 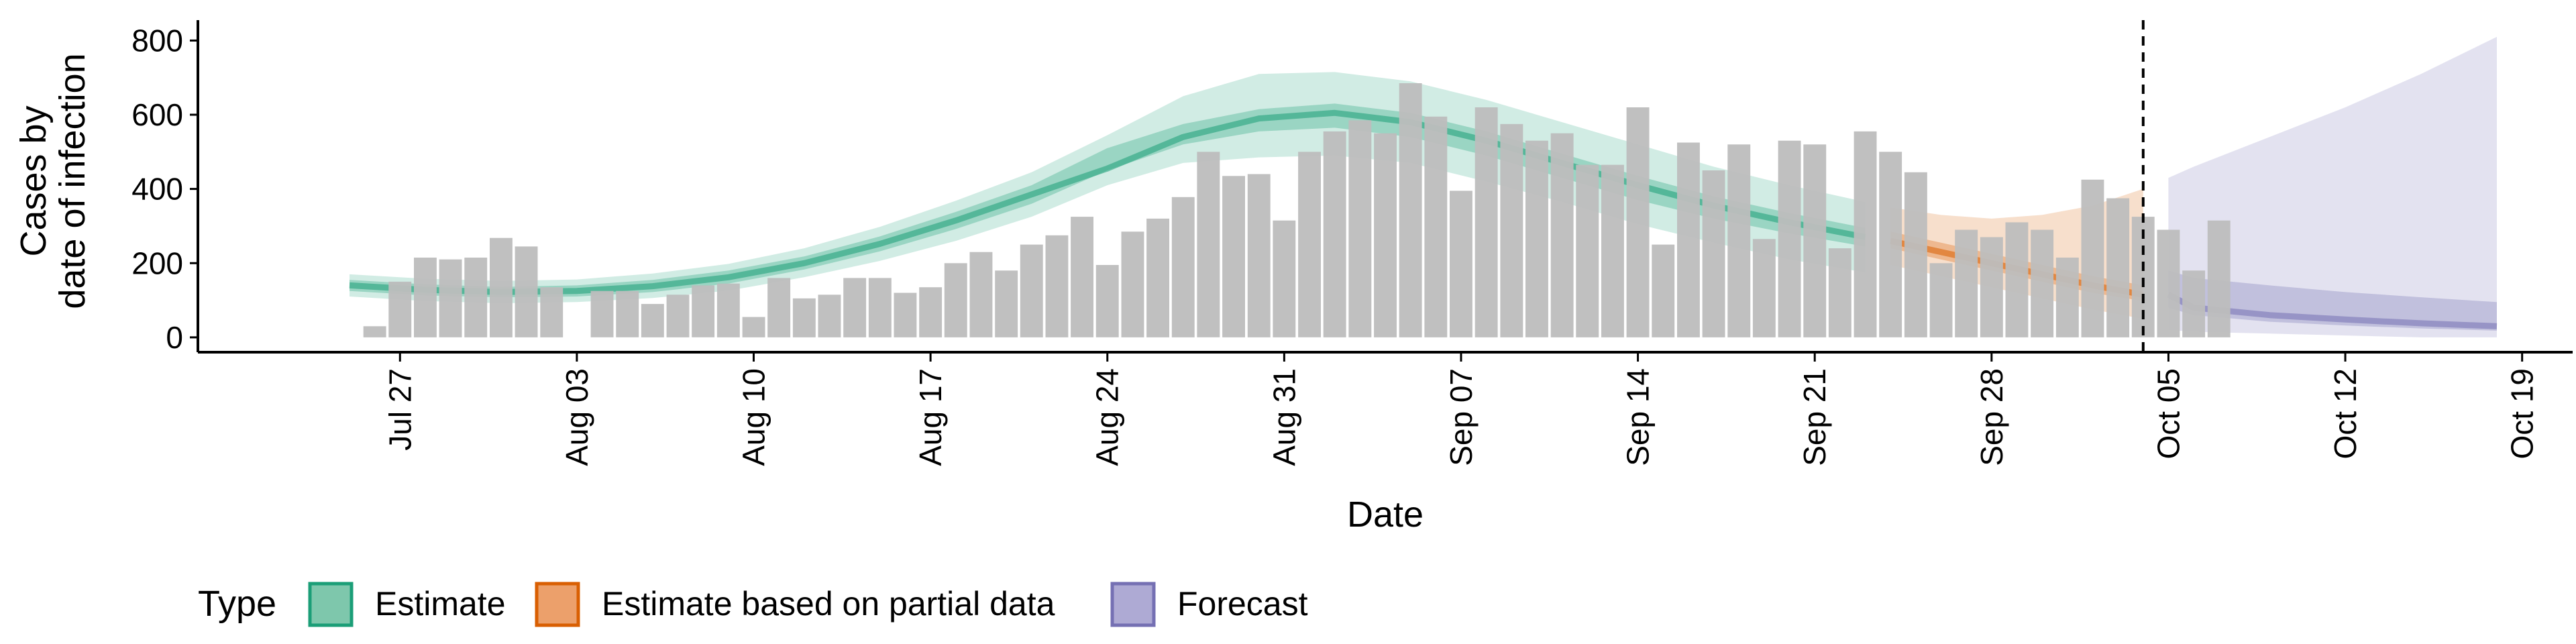 I want to click on x-tick-label: Jul 27, so click(x=399, y=409).